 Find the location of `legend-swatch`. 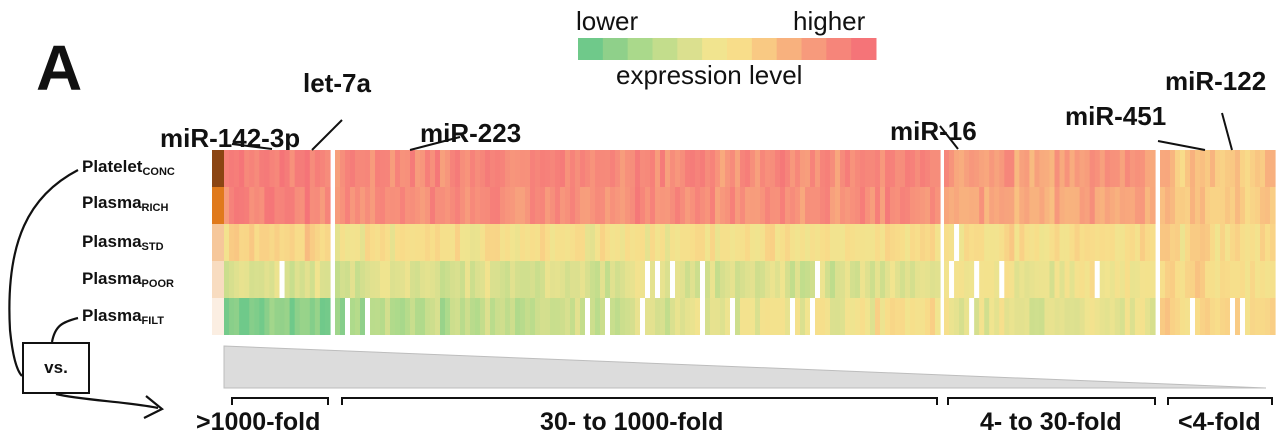

legend-swatch is located at coordinates (839, 49).